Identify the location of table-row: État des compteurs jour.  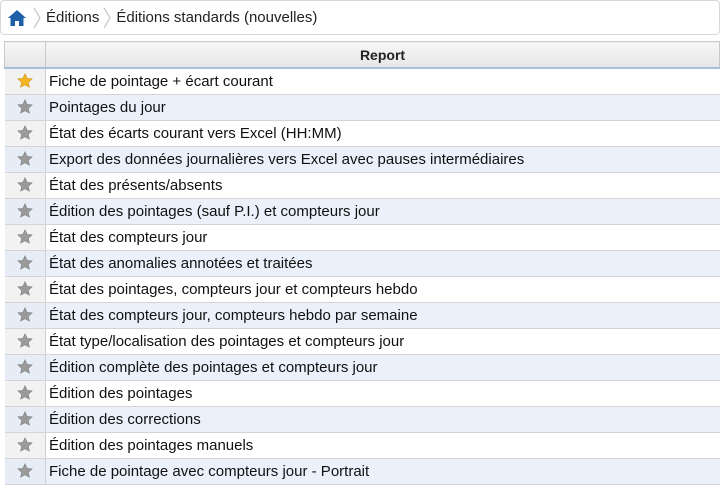
(362, 237).